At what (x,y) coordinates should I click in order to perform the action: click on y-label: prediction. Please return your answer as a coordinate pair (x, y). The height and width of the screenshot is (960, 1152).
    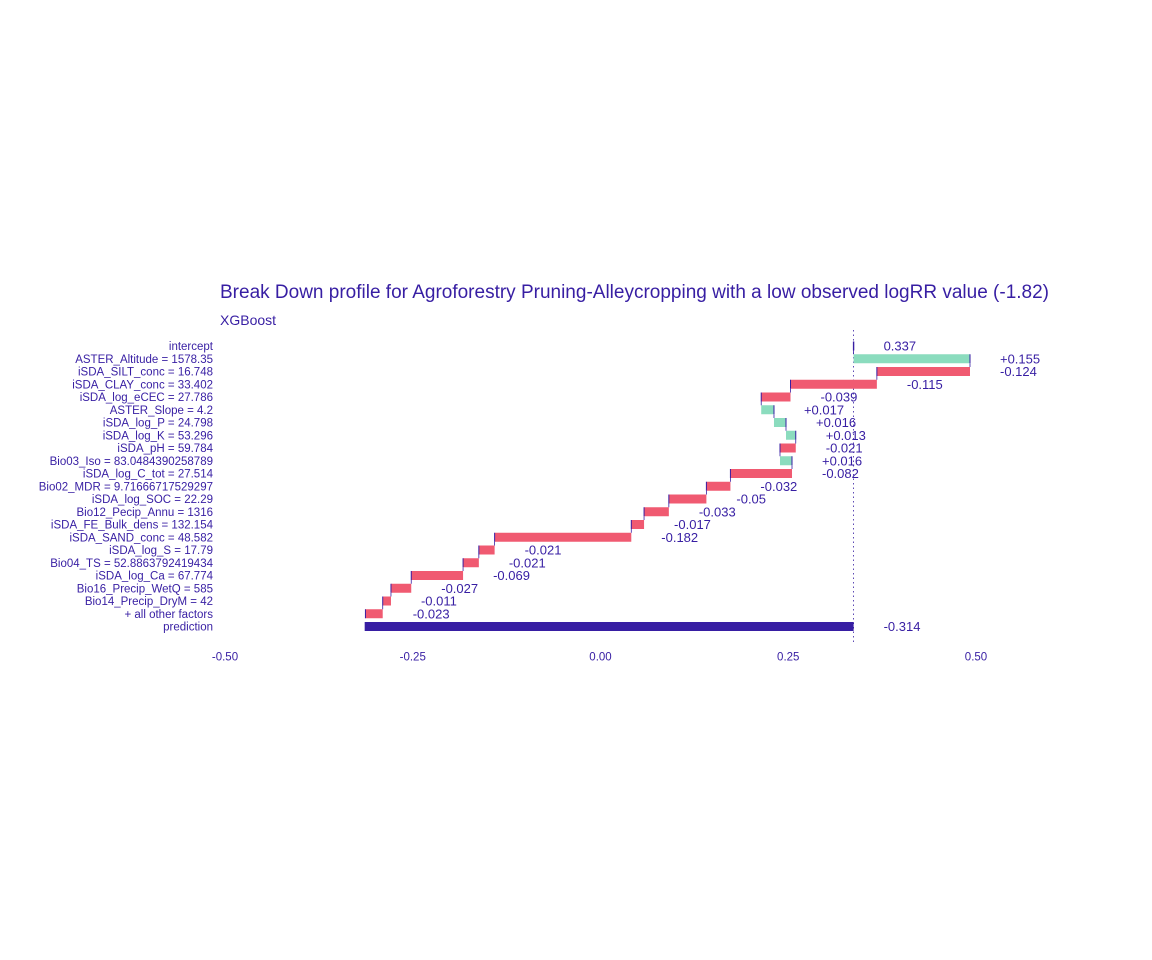
    Looking at the image, I should click on (188, 628).